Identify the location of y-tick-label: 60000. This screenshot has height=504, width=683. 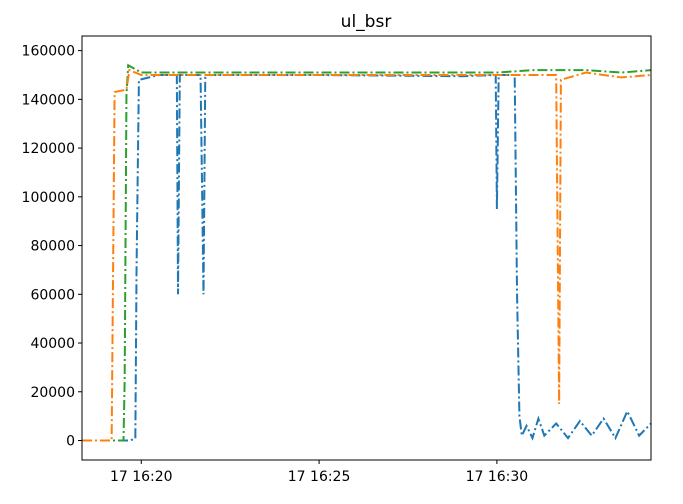
(52, 295).